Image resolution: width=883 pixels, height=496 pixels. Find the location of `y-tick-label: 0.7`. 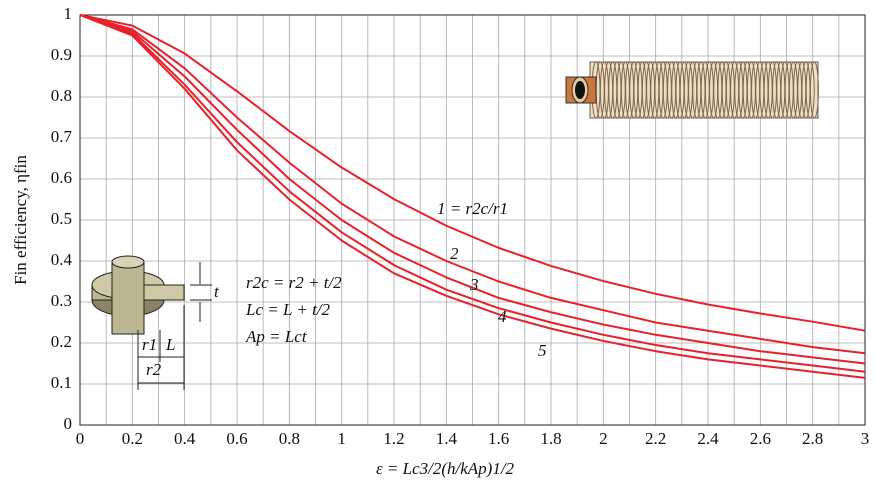

y-tick-label: 0.7 is located at coordinates (62, 136).